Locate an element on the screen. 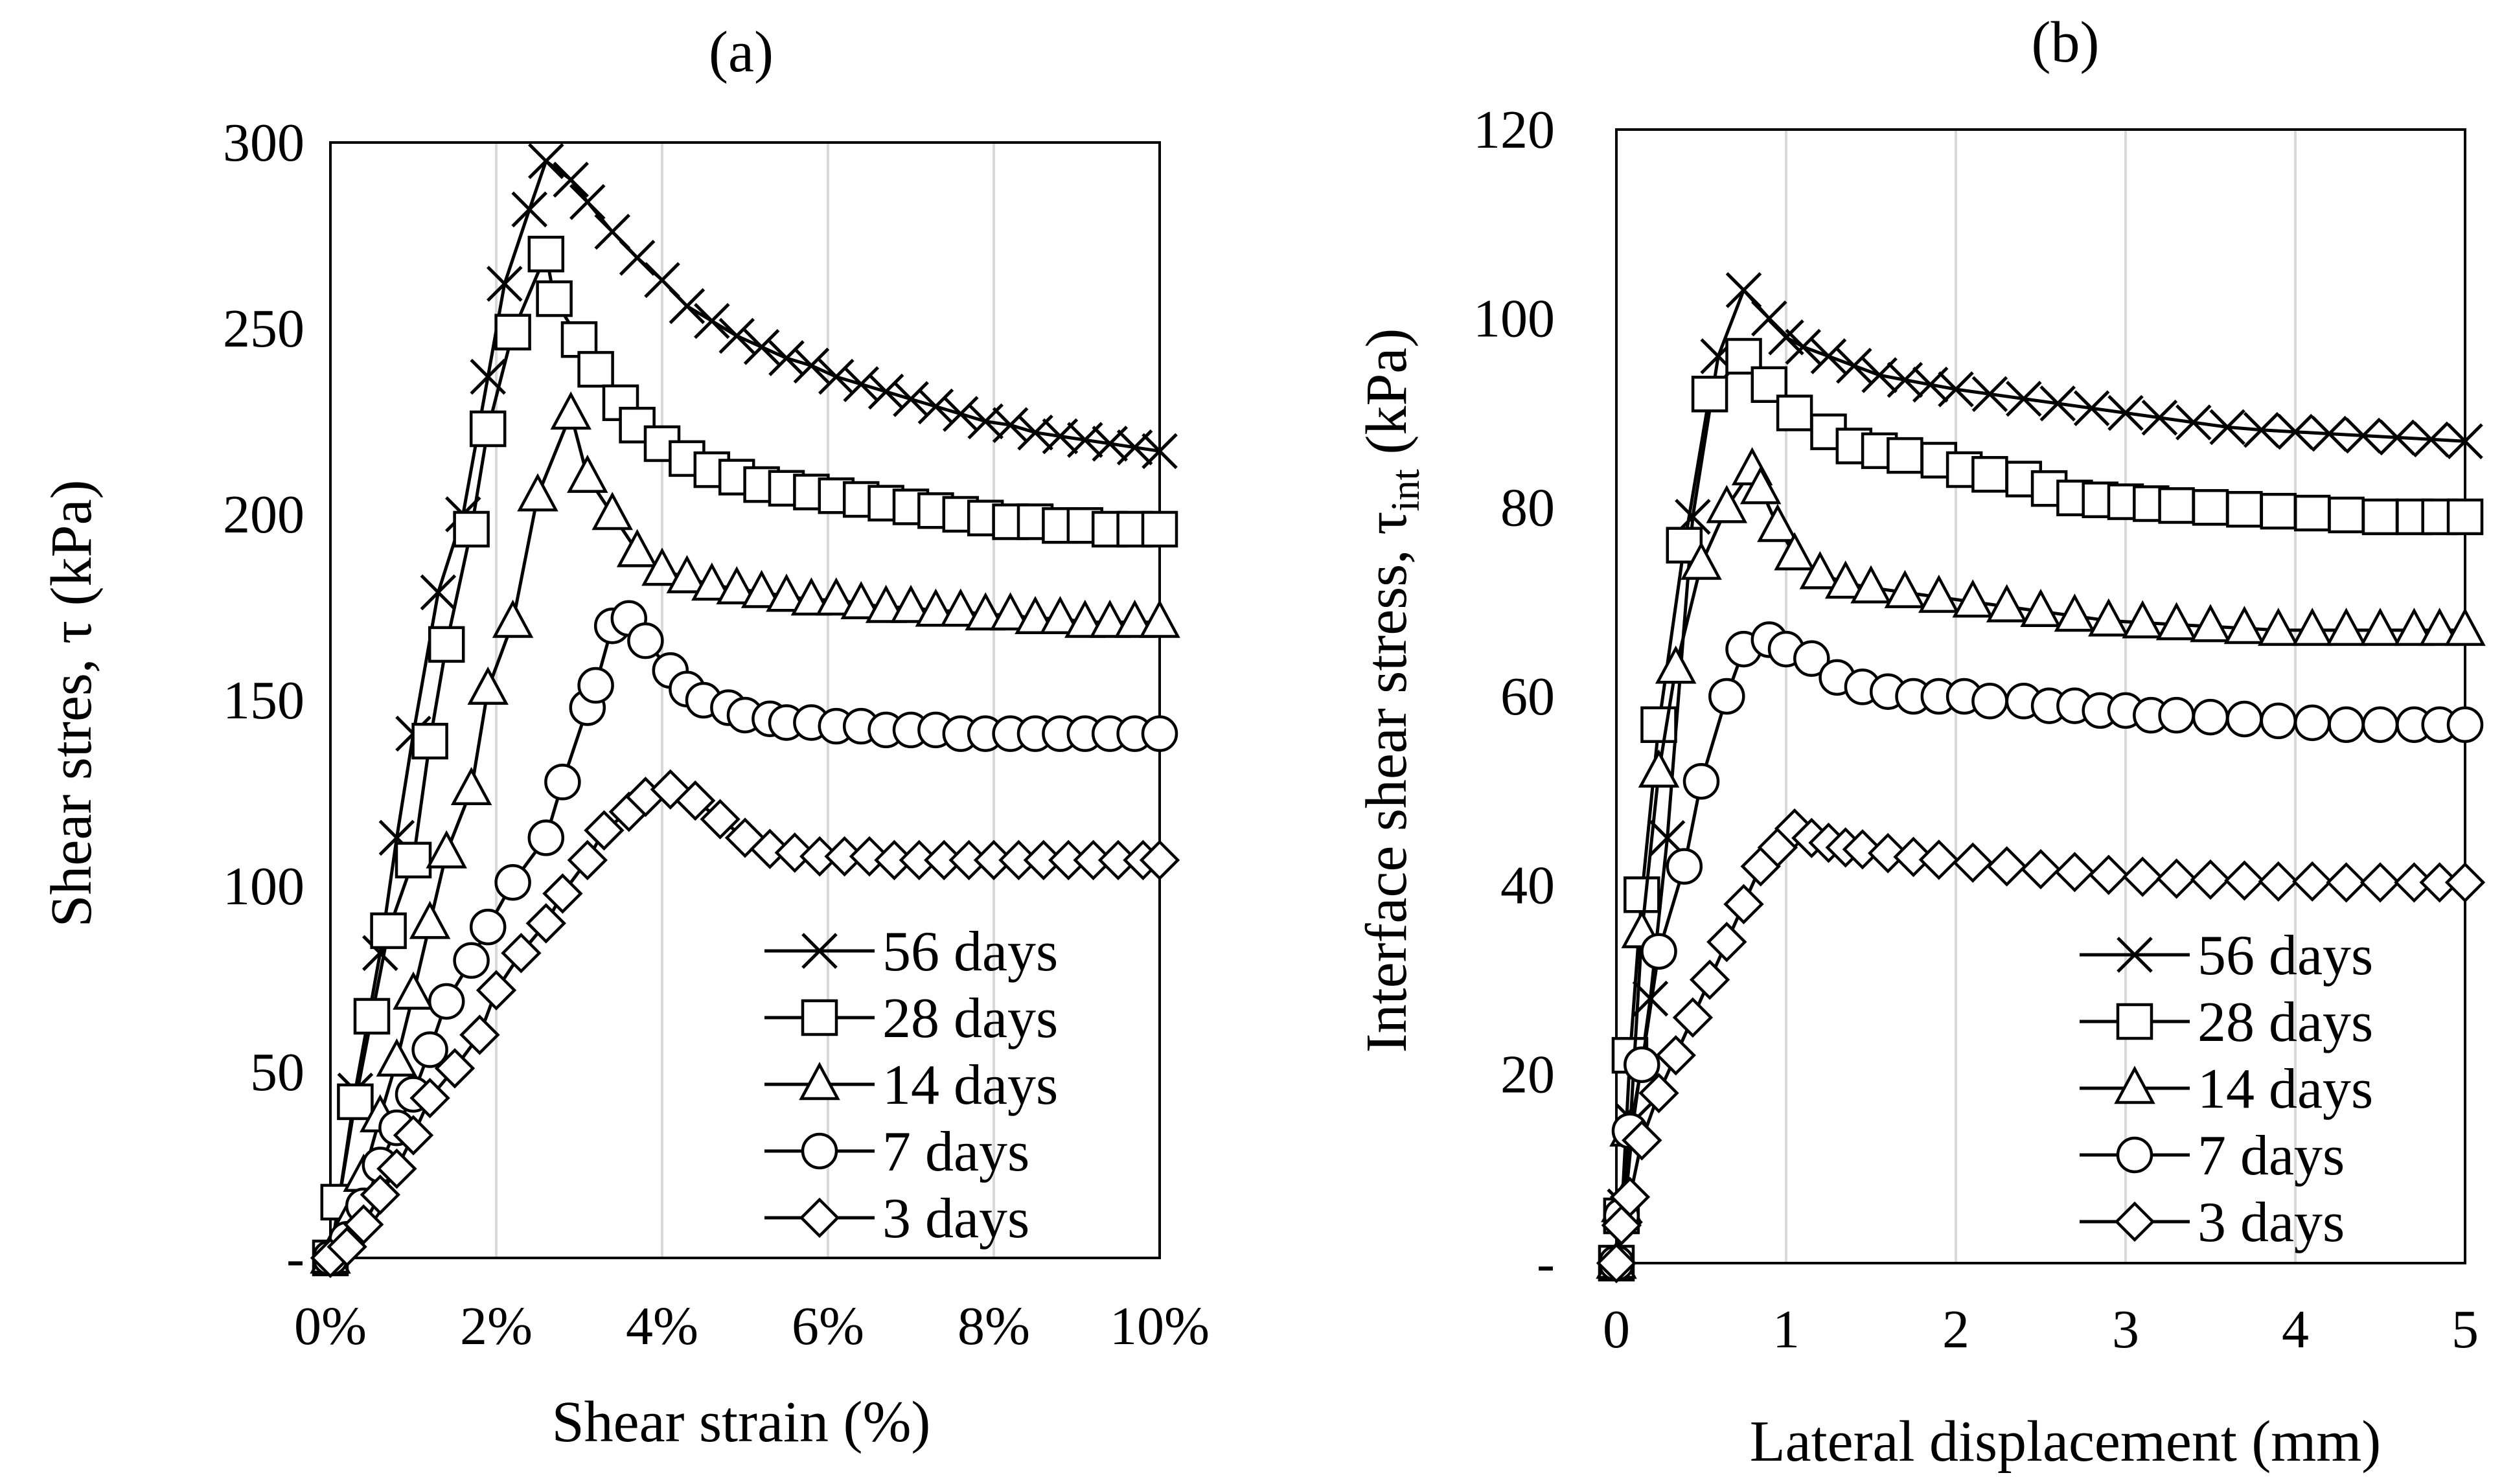 This screenshot has height=1484, width=2502. y-tick-label-a-3: 150 is located at coordinates (264, 700).